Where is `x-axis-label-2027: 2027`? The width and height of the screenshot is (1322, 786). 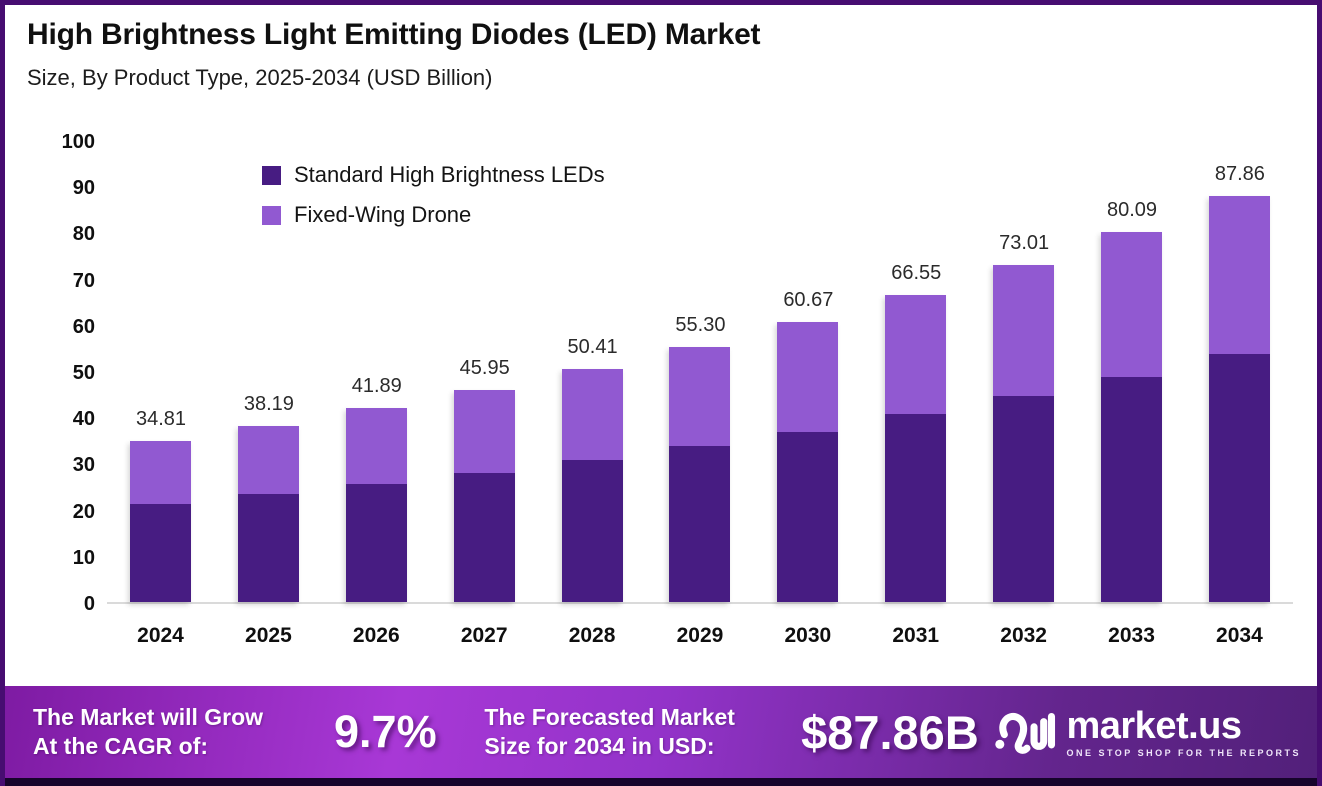
x-axis-label-2027: 2027 is located at coordinates (484, 635).